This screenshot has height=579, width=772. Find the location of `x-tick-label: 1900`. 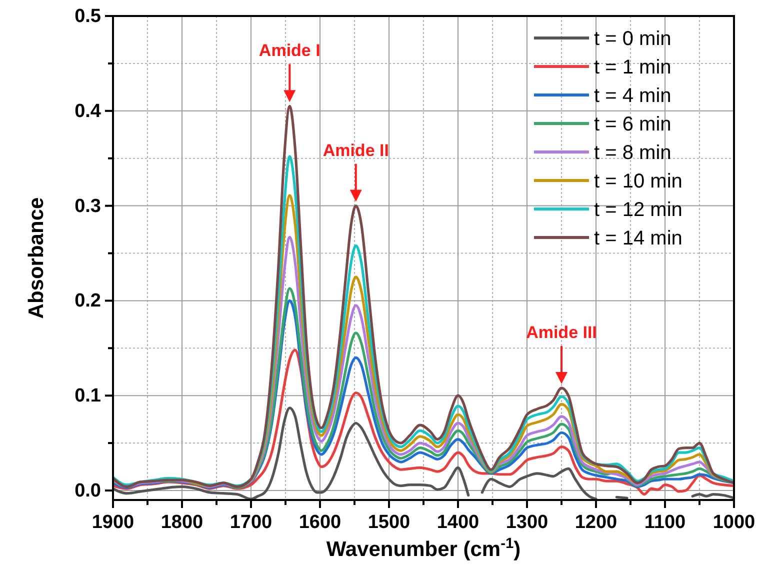

x-tick-label: 1900 is located at coordinates (113, 522).